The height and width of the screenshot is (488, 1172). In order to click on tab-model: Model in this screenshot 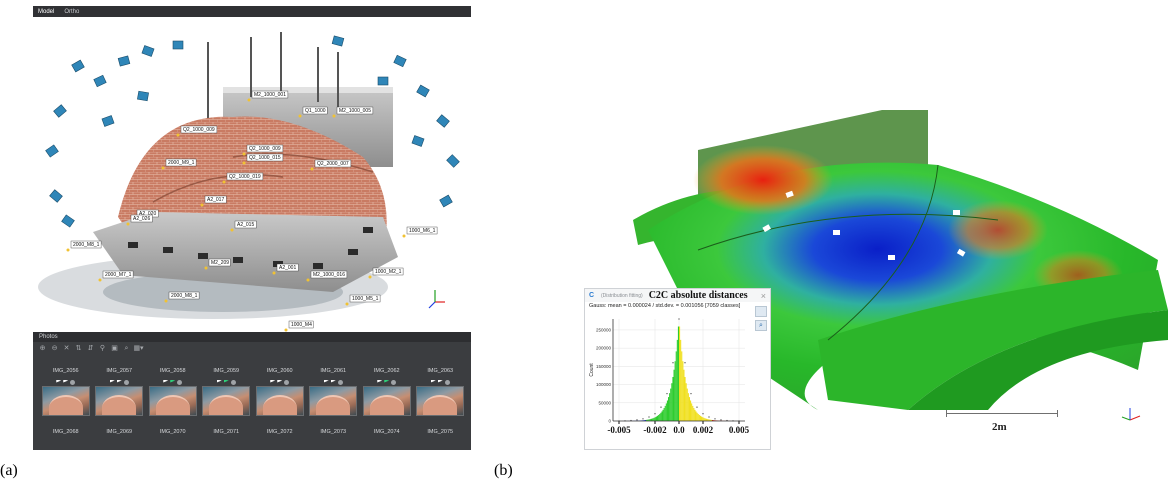, I will do `click(46, 11)`.